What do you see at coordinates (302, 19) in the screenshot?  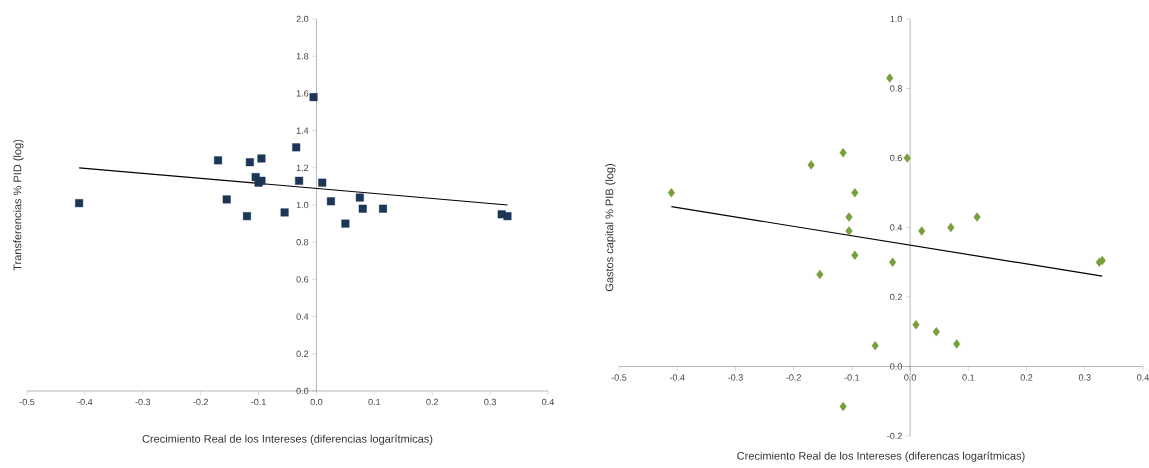 I see `y-tick-label: 2.0` at bounding box center [302, 19].